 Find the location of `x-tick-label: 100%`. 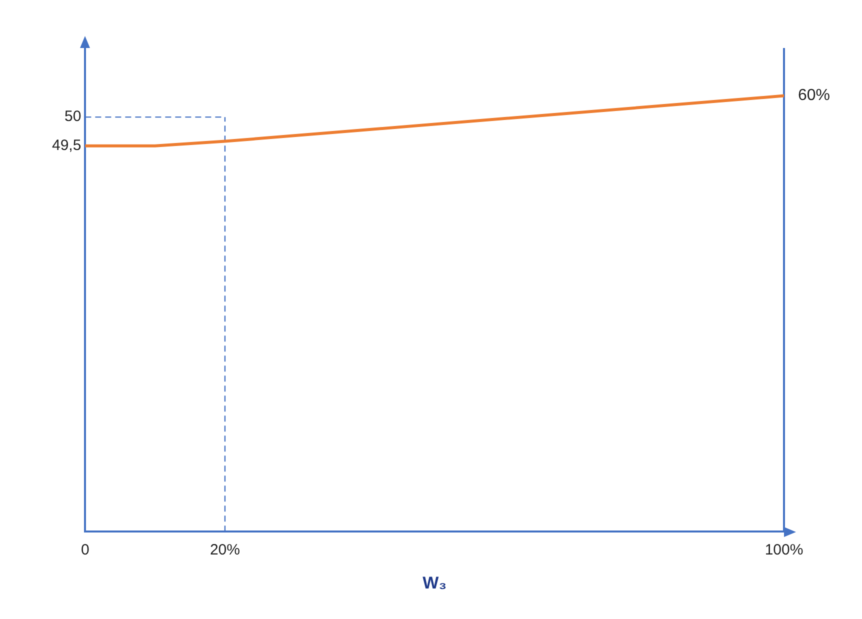

x-tick-label: 100% is located at coordinates (784, 550).